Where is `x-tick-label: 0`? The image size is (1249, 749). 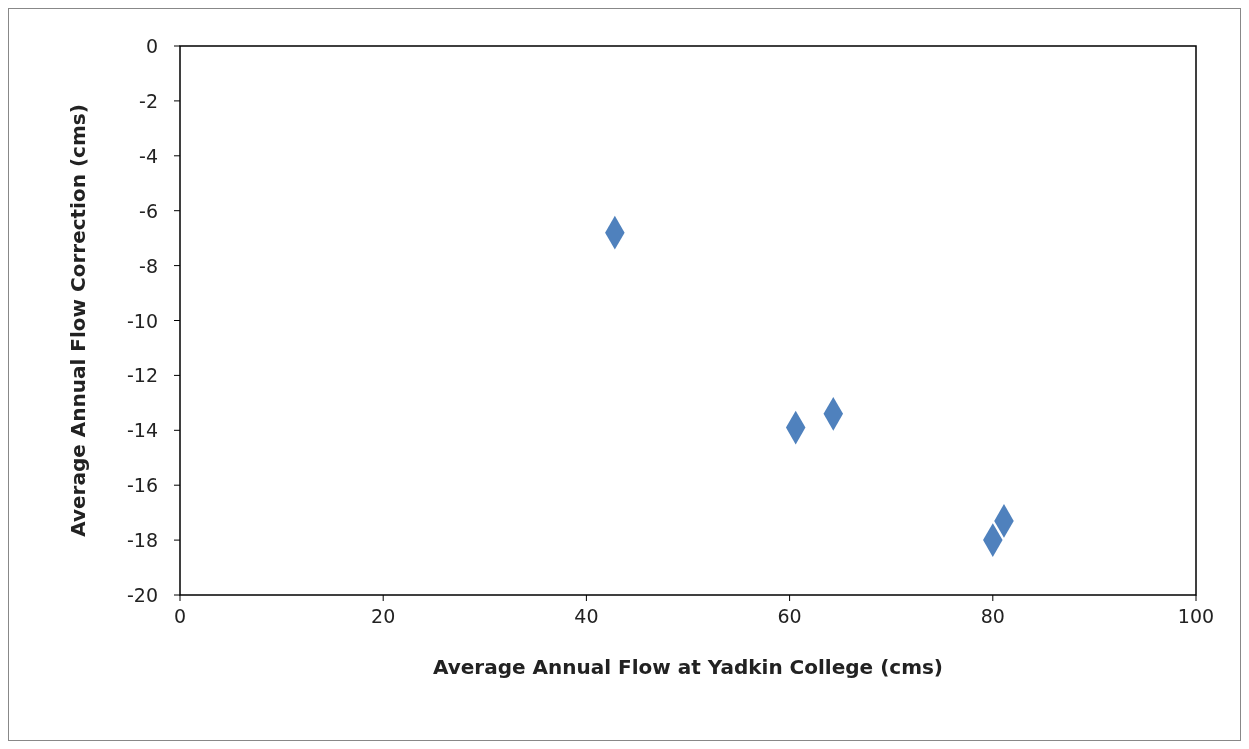 x-tick-label: 0 is located at coordinates (180, 616).